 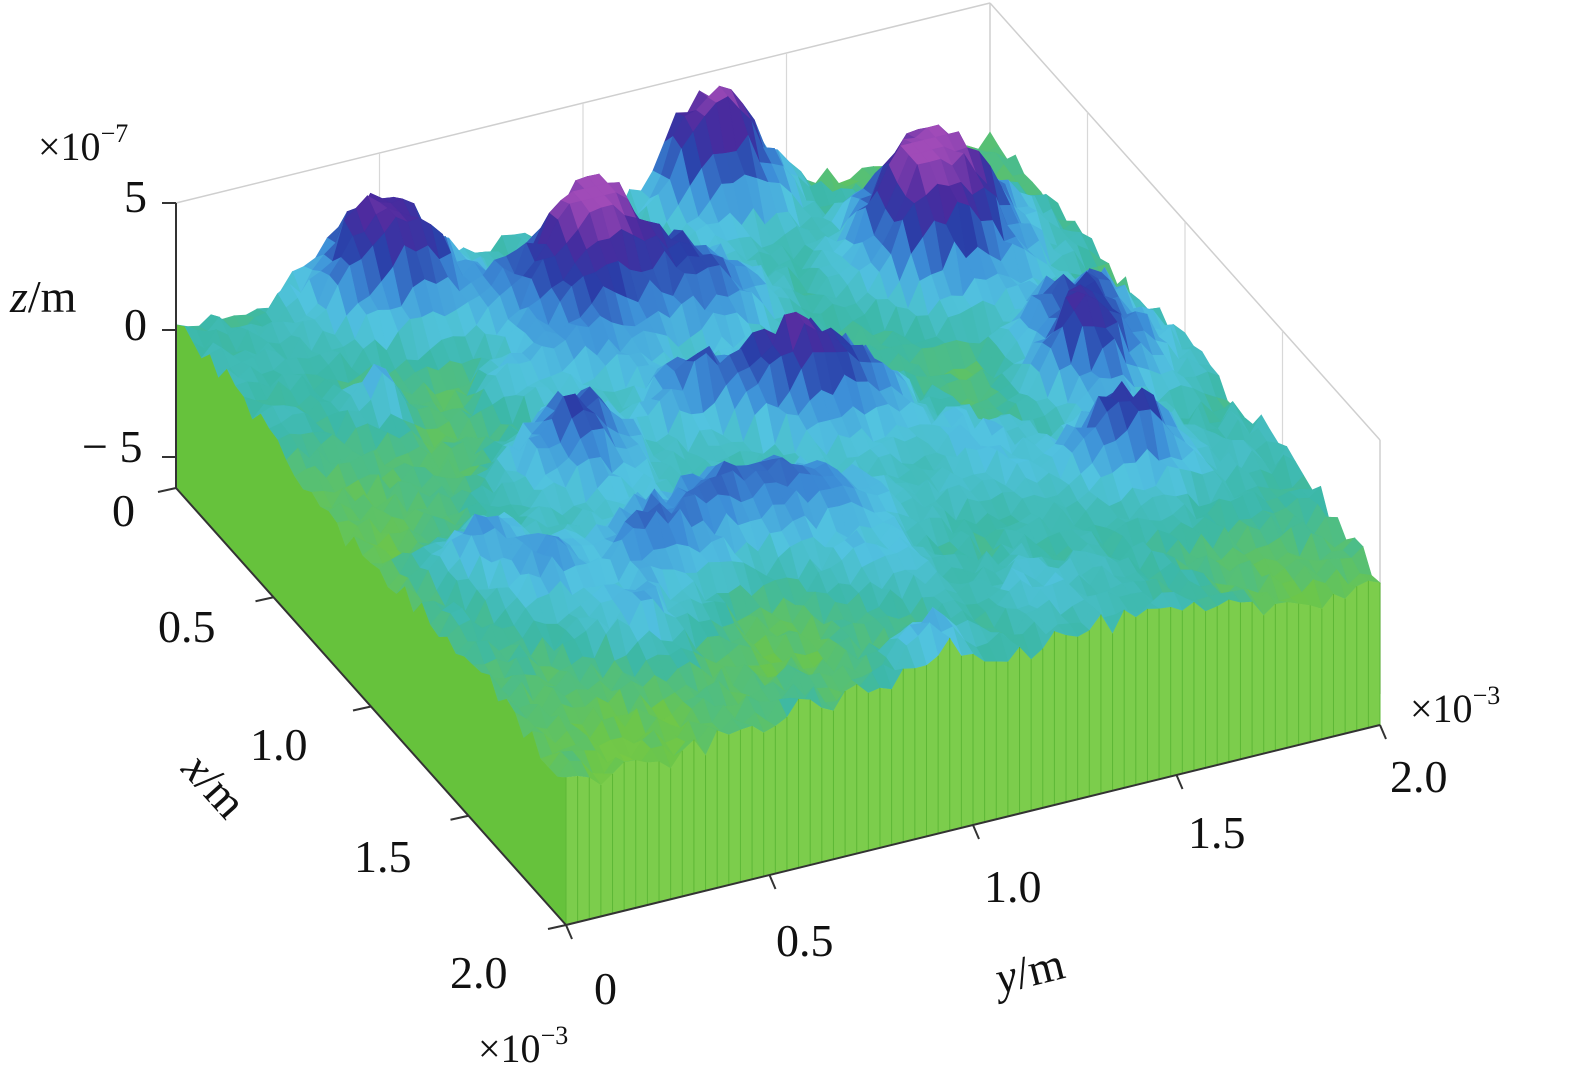 I want to click on surface-side-left, so click(x=371, y=624).